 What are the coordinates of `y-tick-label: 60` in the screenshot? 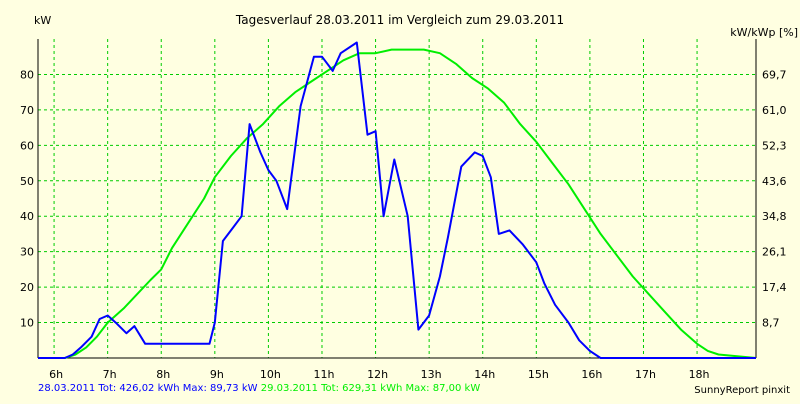 It's located at (27, 145).